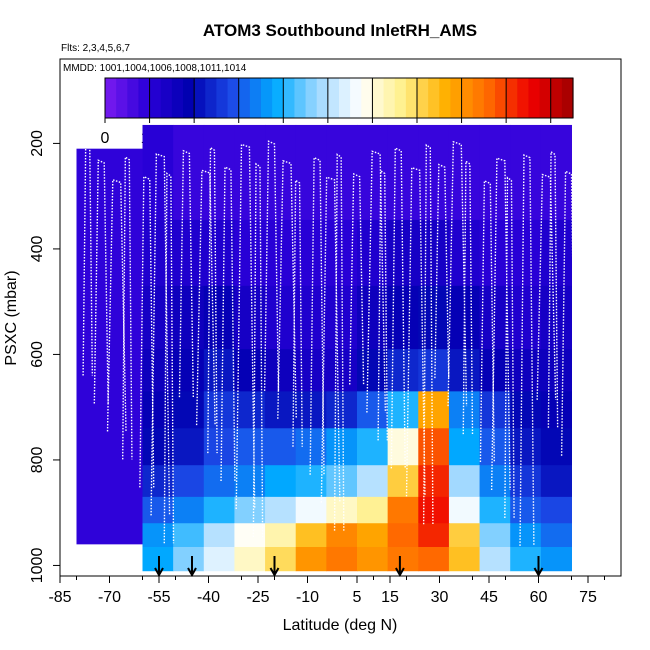 This screenshot has height=650, width=650. I want to click on x-tick-label: 5, so click(357, 597).